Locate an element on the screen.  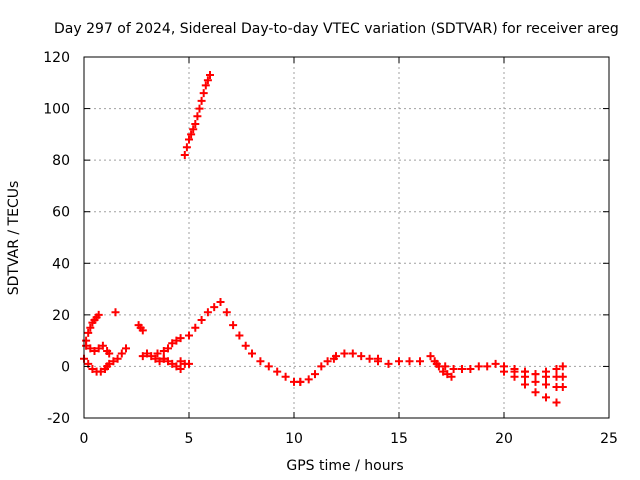
series-segment-10-12h is located at coordinates (317, 370).